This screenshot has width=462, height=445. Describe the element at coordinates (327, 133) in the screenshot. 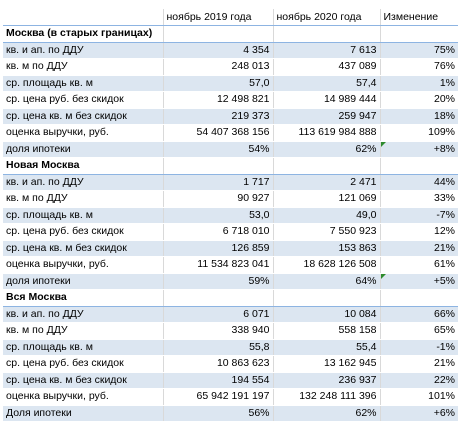

I see `value-2020-cell: 113 619 984 888` at that location.